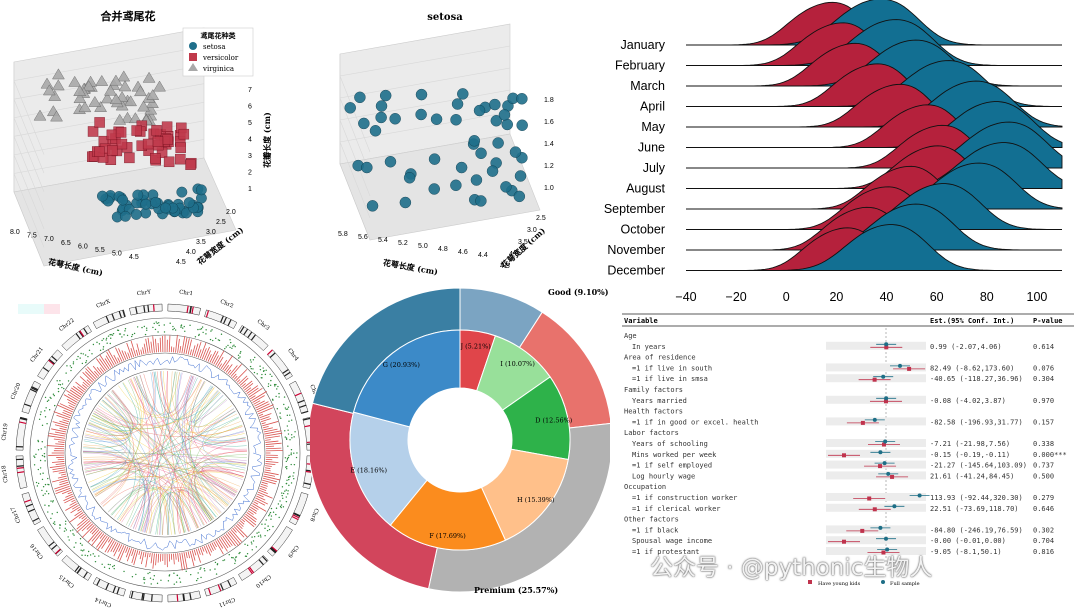  I want to click on legend-marker-full, so click(883, 582).